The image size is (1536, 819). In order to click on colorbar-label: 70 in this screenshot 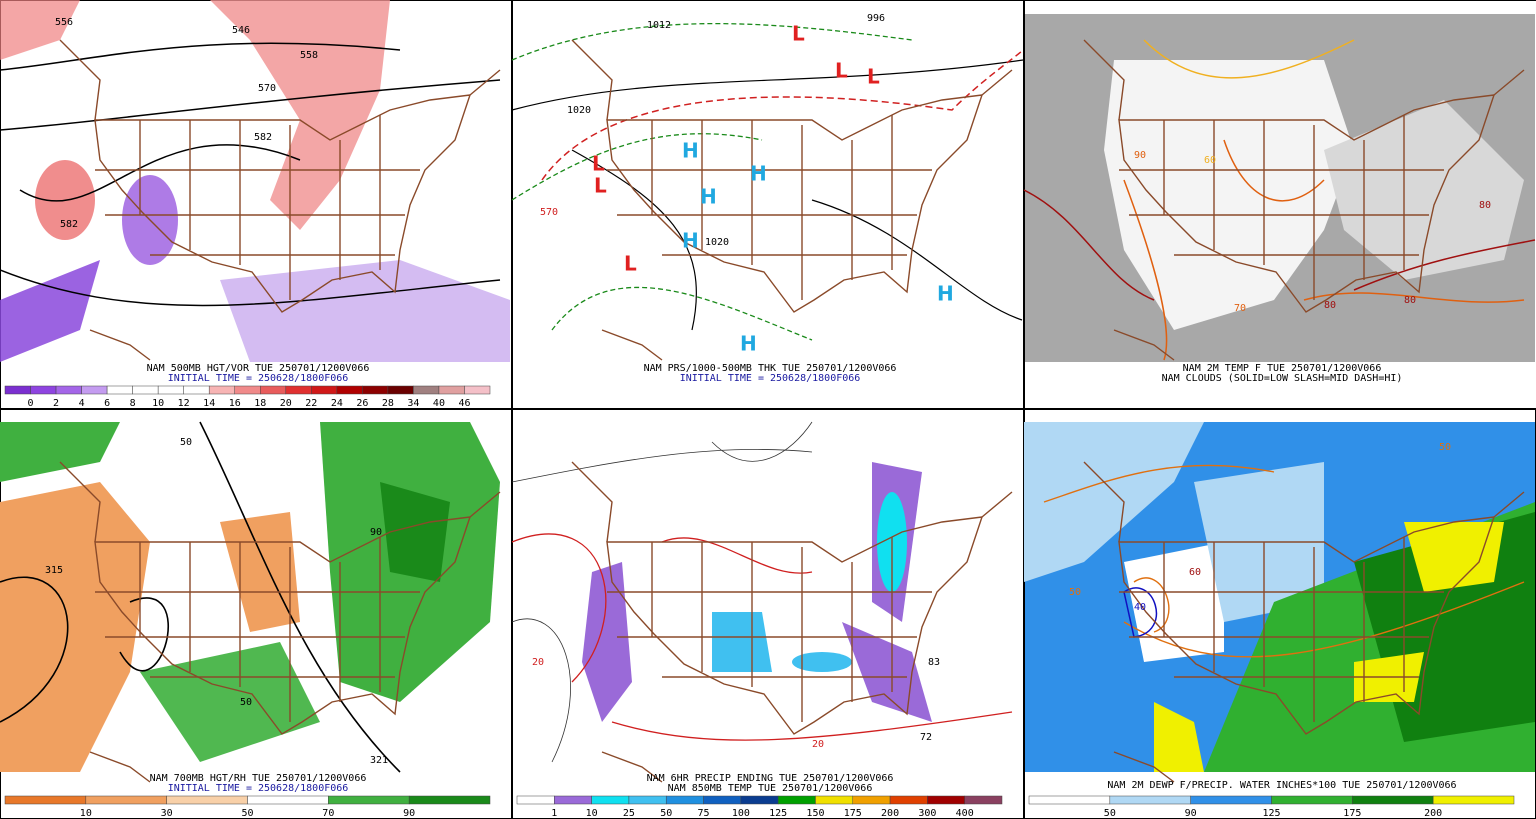, I will do `click(328, 813)`.